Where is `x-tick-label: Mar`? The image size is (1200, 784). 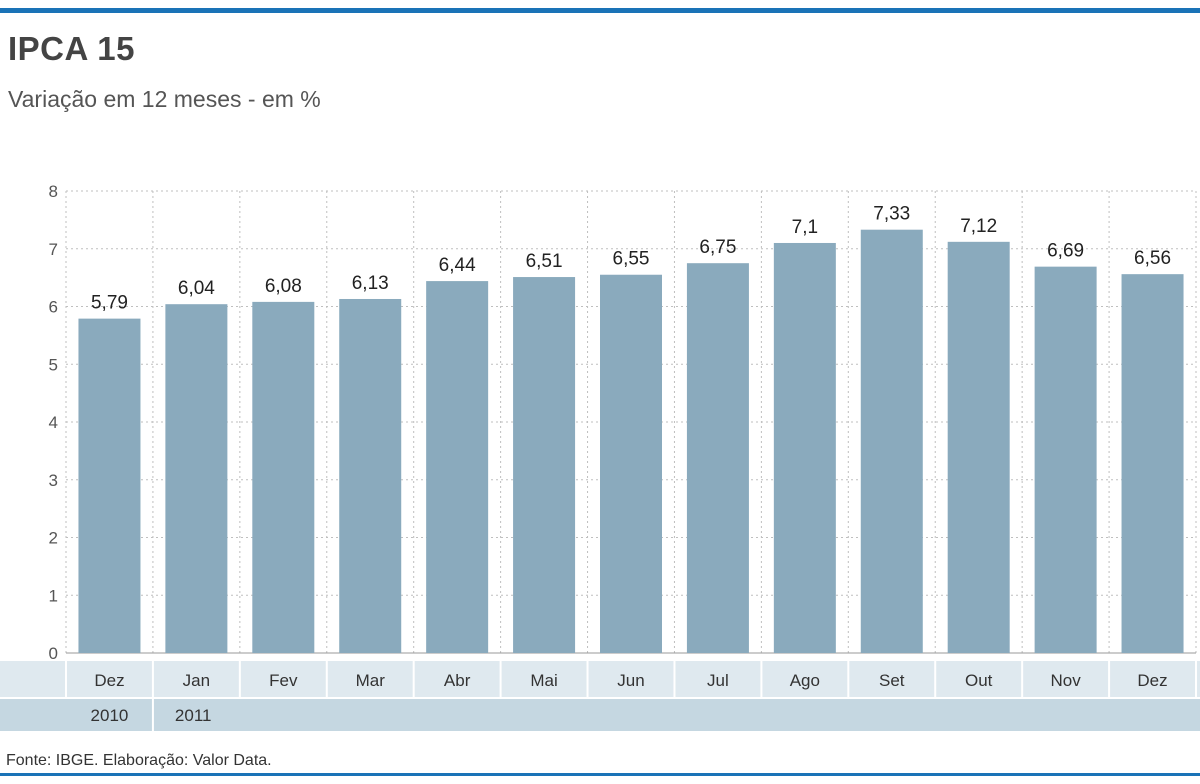
x-tick-label: Mar is located at coordinates (371, 680).